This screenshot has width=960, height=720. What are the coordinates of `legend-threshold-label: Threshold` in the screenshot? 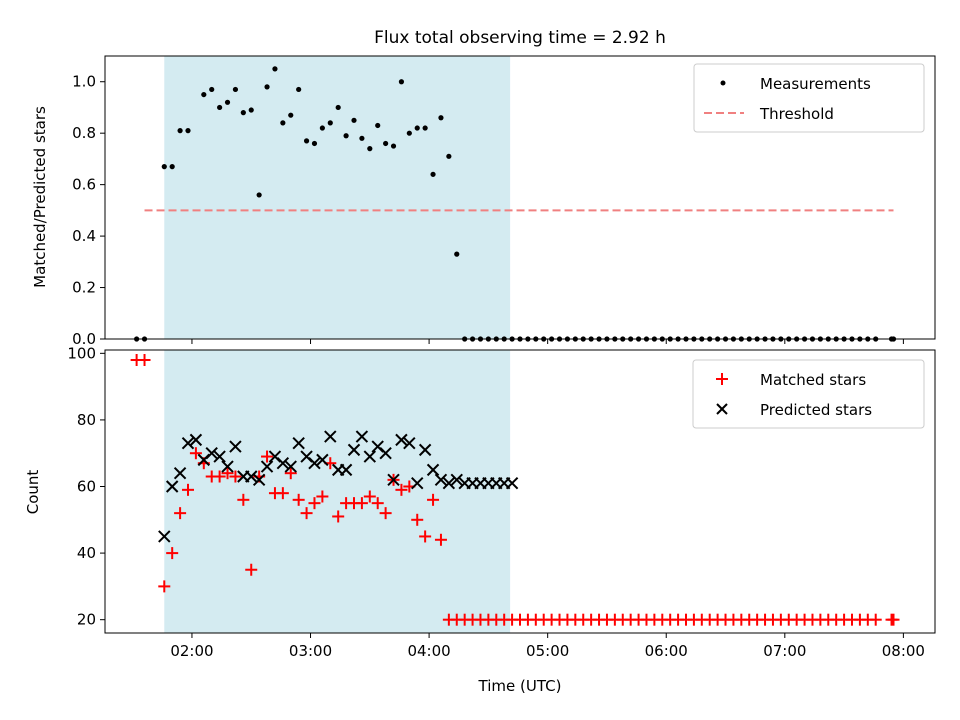 It's located at (796, 114).